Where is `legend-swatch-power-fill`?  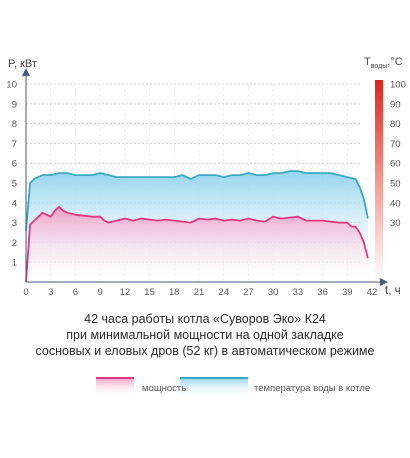
legend-swatch-power-fill is located at coordinates (115, 387).